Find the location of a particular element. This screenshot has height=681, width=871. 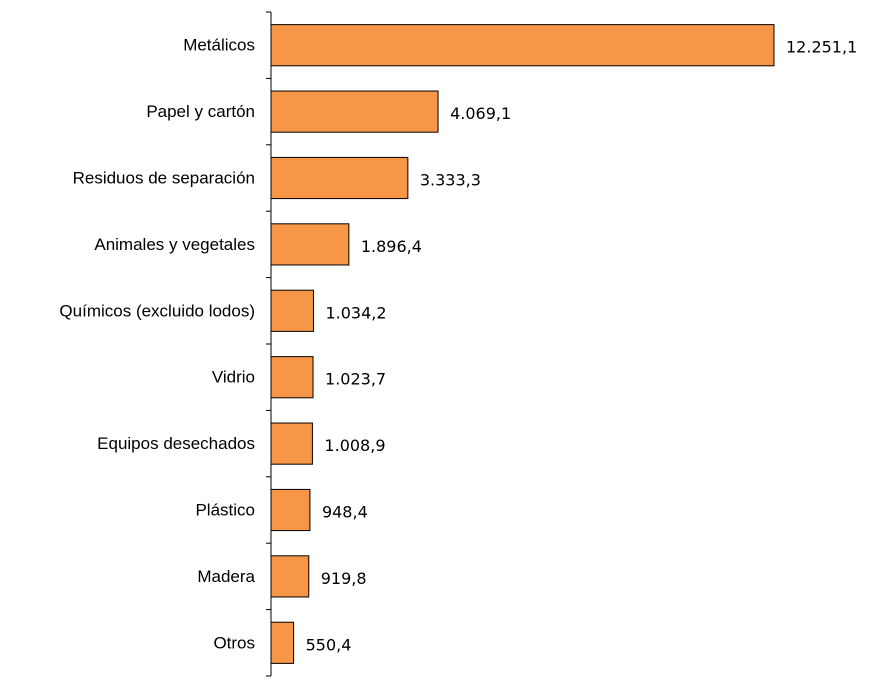

value-label: 12.251,1 is located at coordinates (821, 47).